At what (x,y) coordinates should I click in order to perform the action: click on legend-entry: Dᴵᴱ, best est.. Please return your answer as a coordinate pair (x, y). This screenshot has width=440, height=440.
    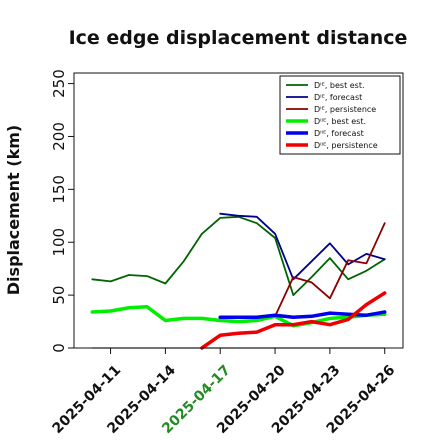
    Looking at the image, I should click on (339, 85).